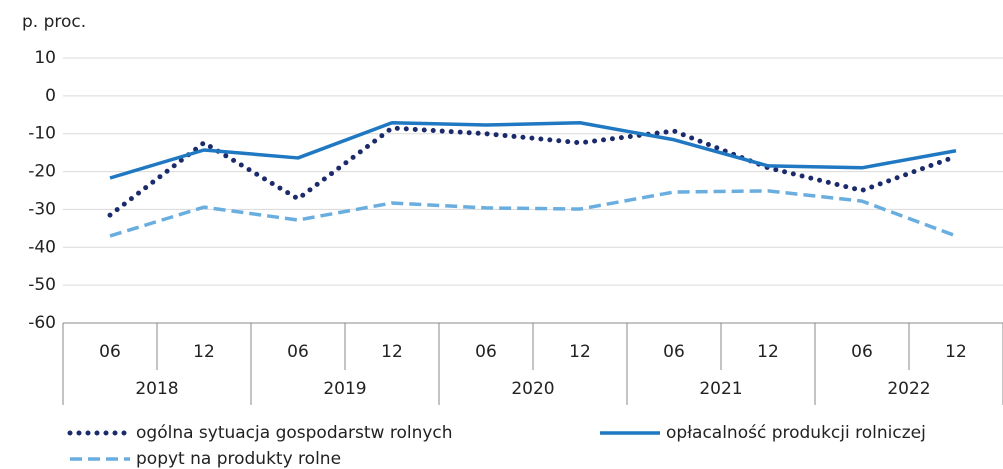 The image size is (1003, 469). I want to click on y-tick-label: -40, so click(42, 247).